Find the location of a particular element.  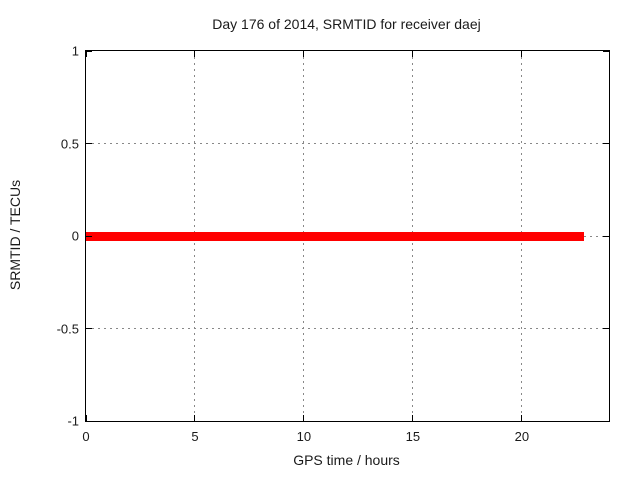

y-tick-label-1: 1 is located at coordinates (75, 51).